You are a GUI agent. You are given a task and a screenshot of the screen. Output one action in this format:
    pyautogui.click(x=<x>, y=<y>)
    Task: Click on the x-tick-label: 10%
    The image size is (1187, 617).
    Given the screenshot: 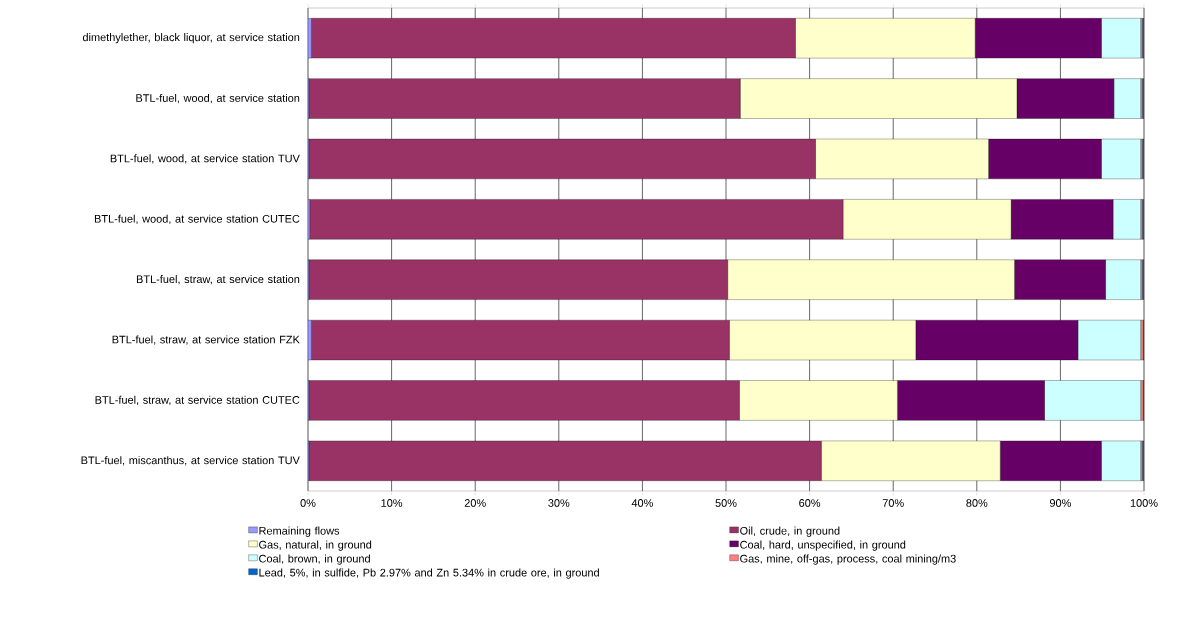 What is the action you would take?
    pyautogui.click(x=392, y=503)
    